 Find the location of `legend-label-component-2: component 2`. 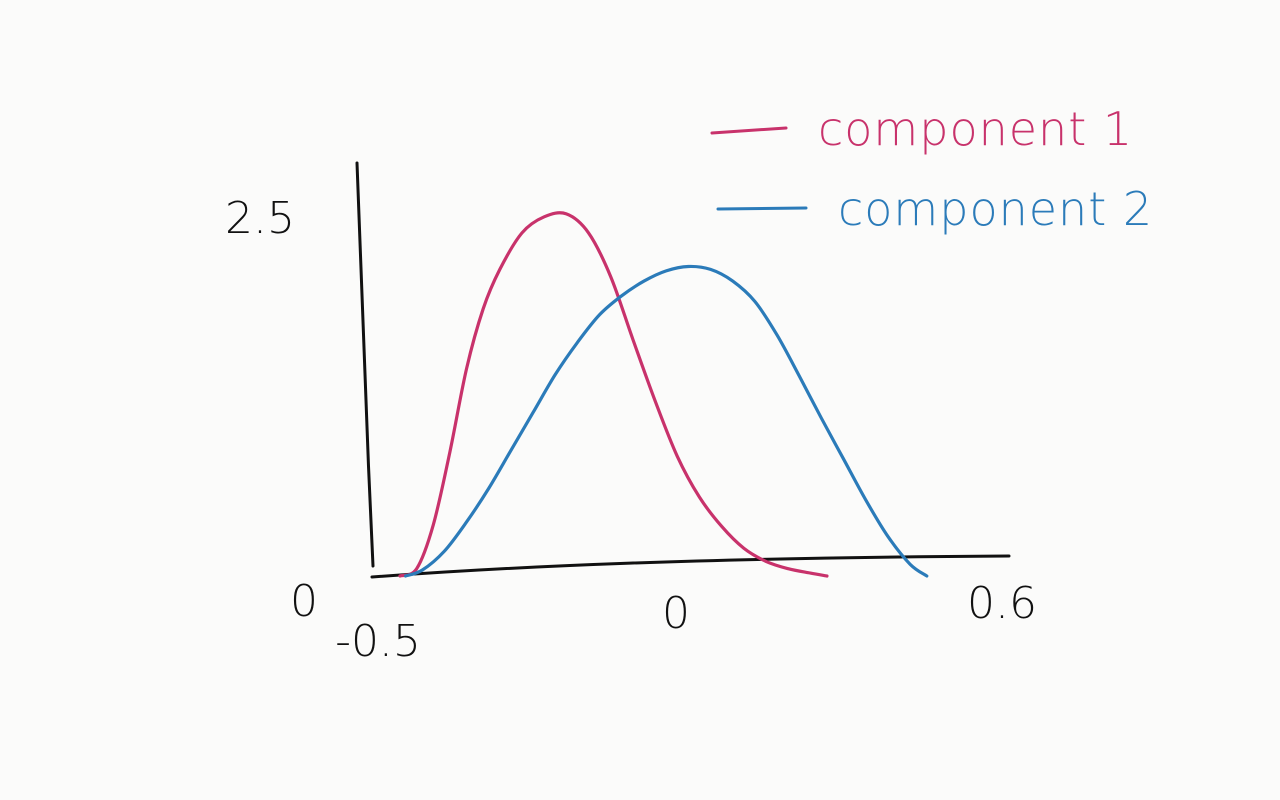

legend-label-component-2: component 2 is located at coordinates (995, 209).